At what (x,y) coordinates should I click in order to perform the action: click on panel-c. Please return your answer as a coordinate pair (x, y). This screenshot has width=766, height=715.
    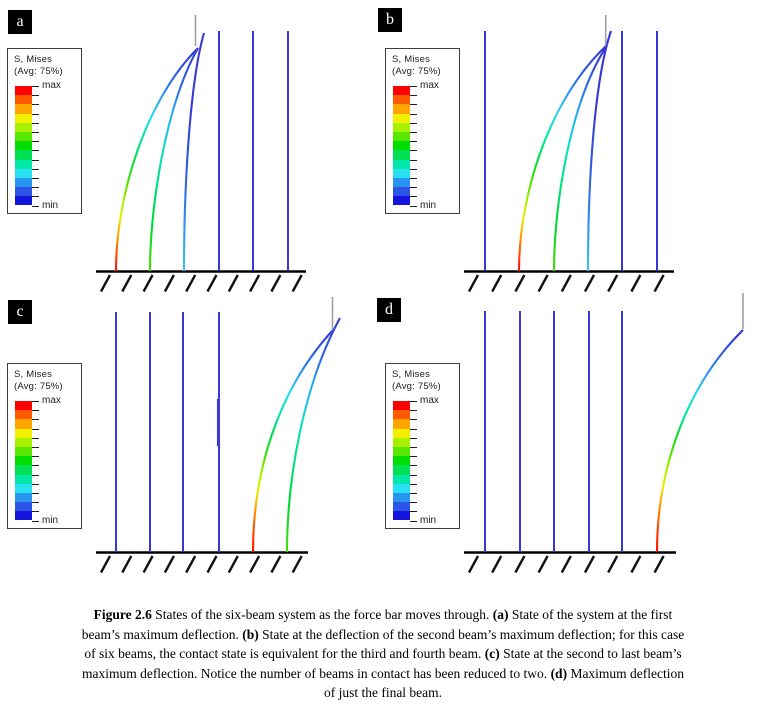
    Looking at the image, I should click on (218, 435).